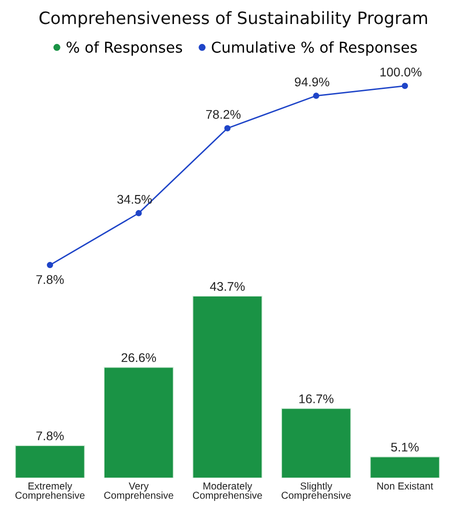  Describe the element at coordinates (223, 114) in the screenshot. I see `data-label: 78.2%` at that location.